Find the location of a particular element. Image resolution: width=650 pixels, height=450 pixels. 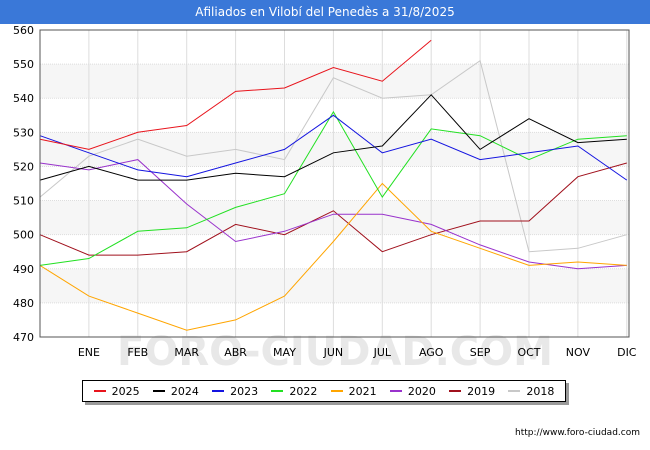

legend-item-2022: 2022 is located at coordinates (294, 391).